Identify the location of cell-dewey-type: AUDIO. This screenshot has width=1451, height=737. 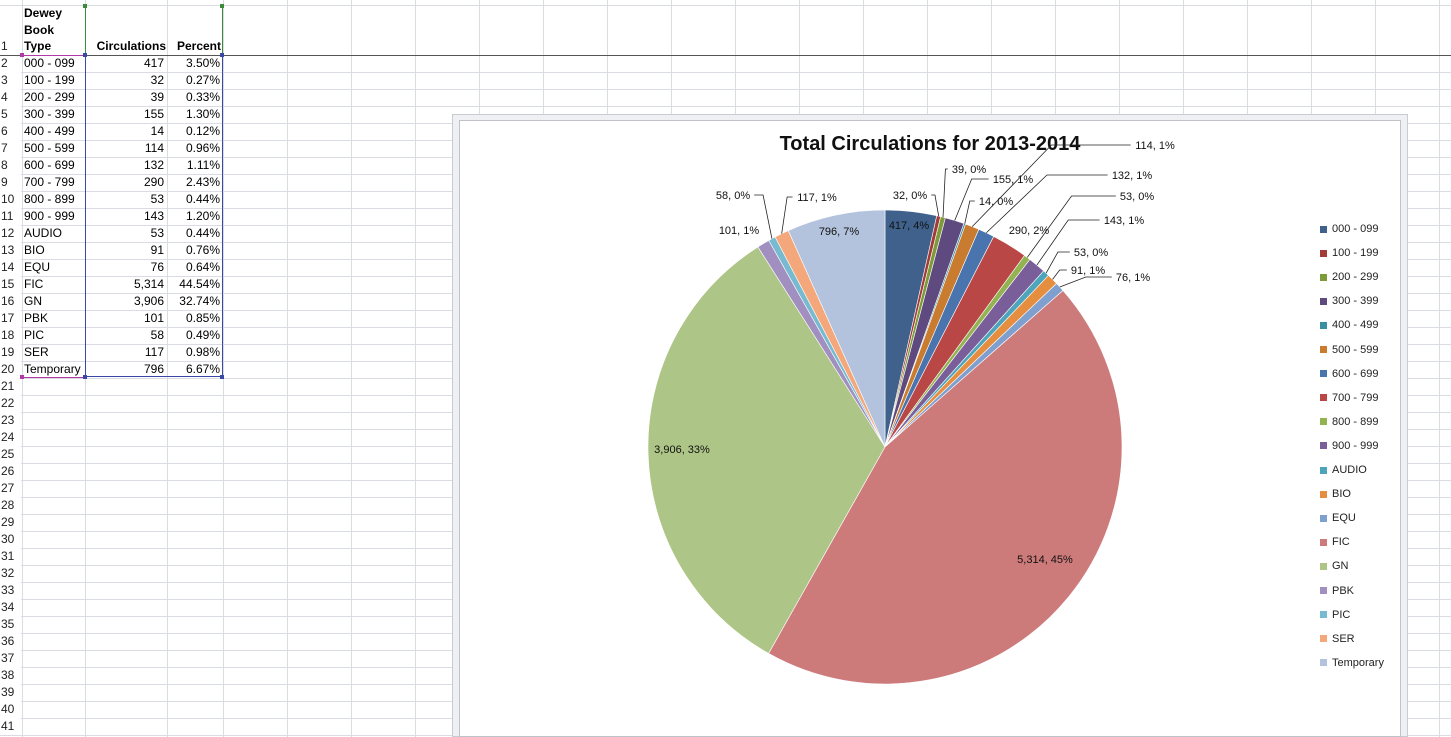
(43, 233).